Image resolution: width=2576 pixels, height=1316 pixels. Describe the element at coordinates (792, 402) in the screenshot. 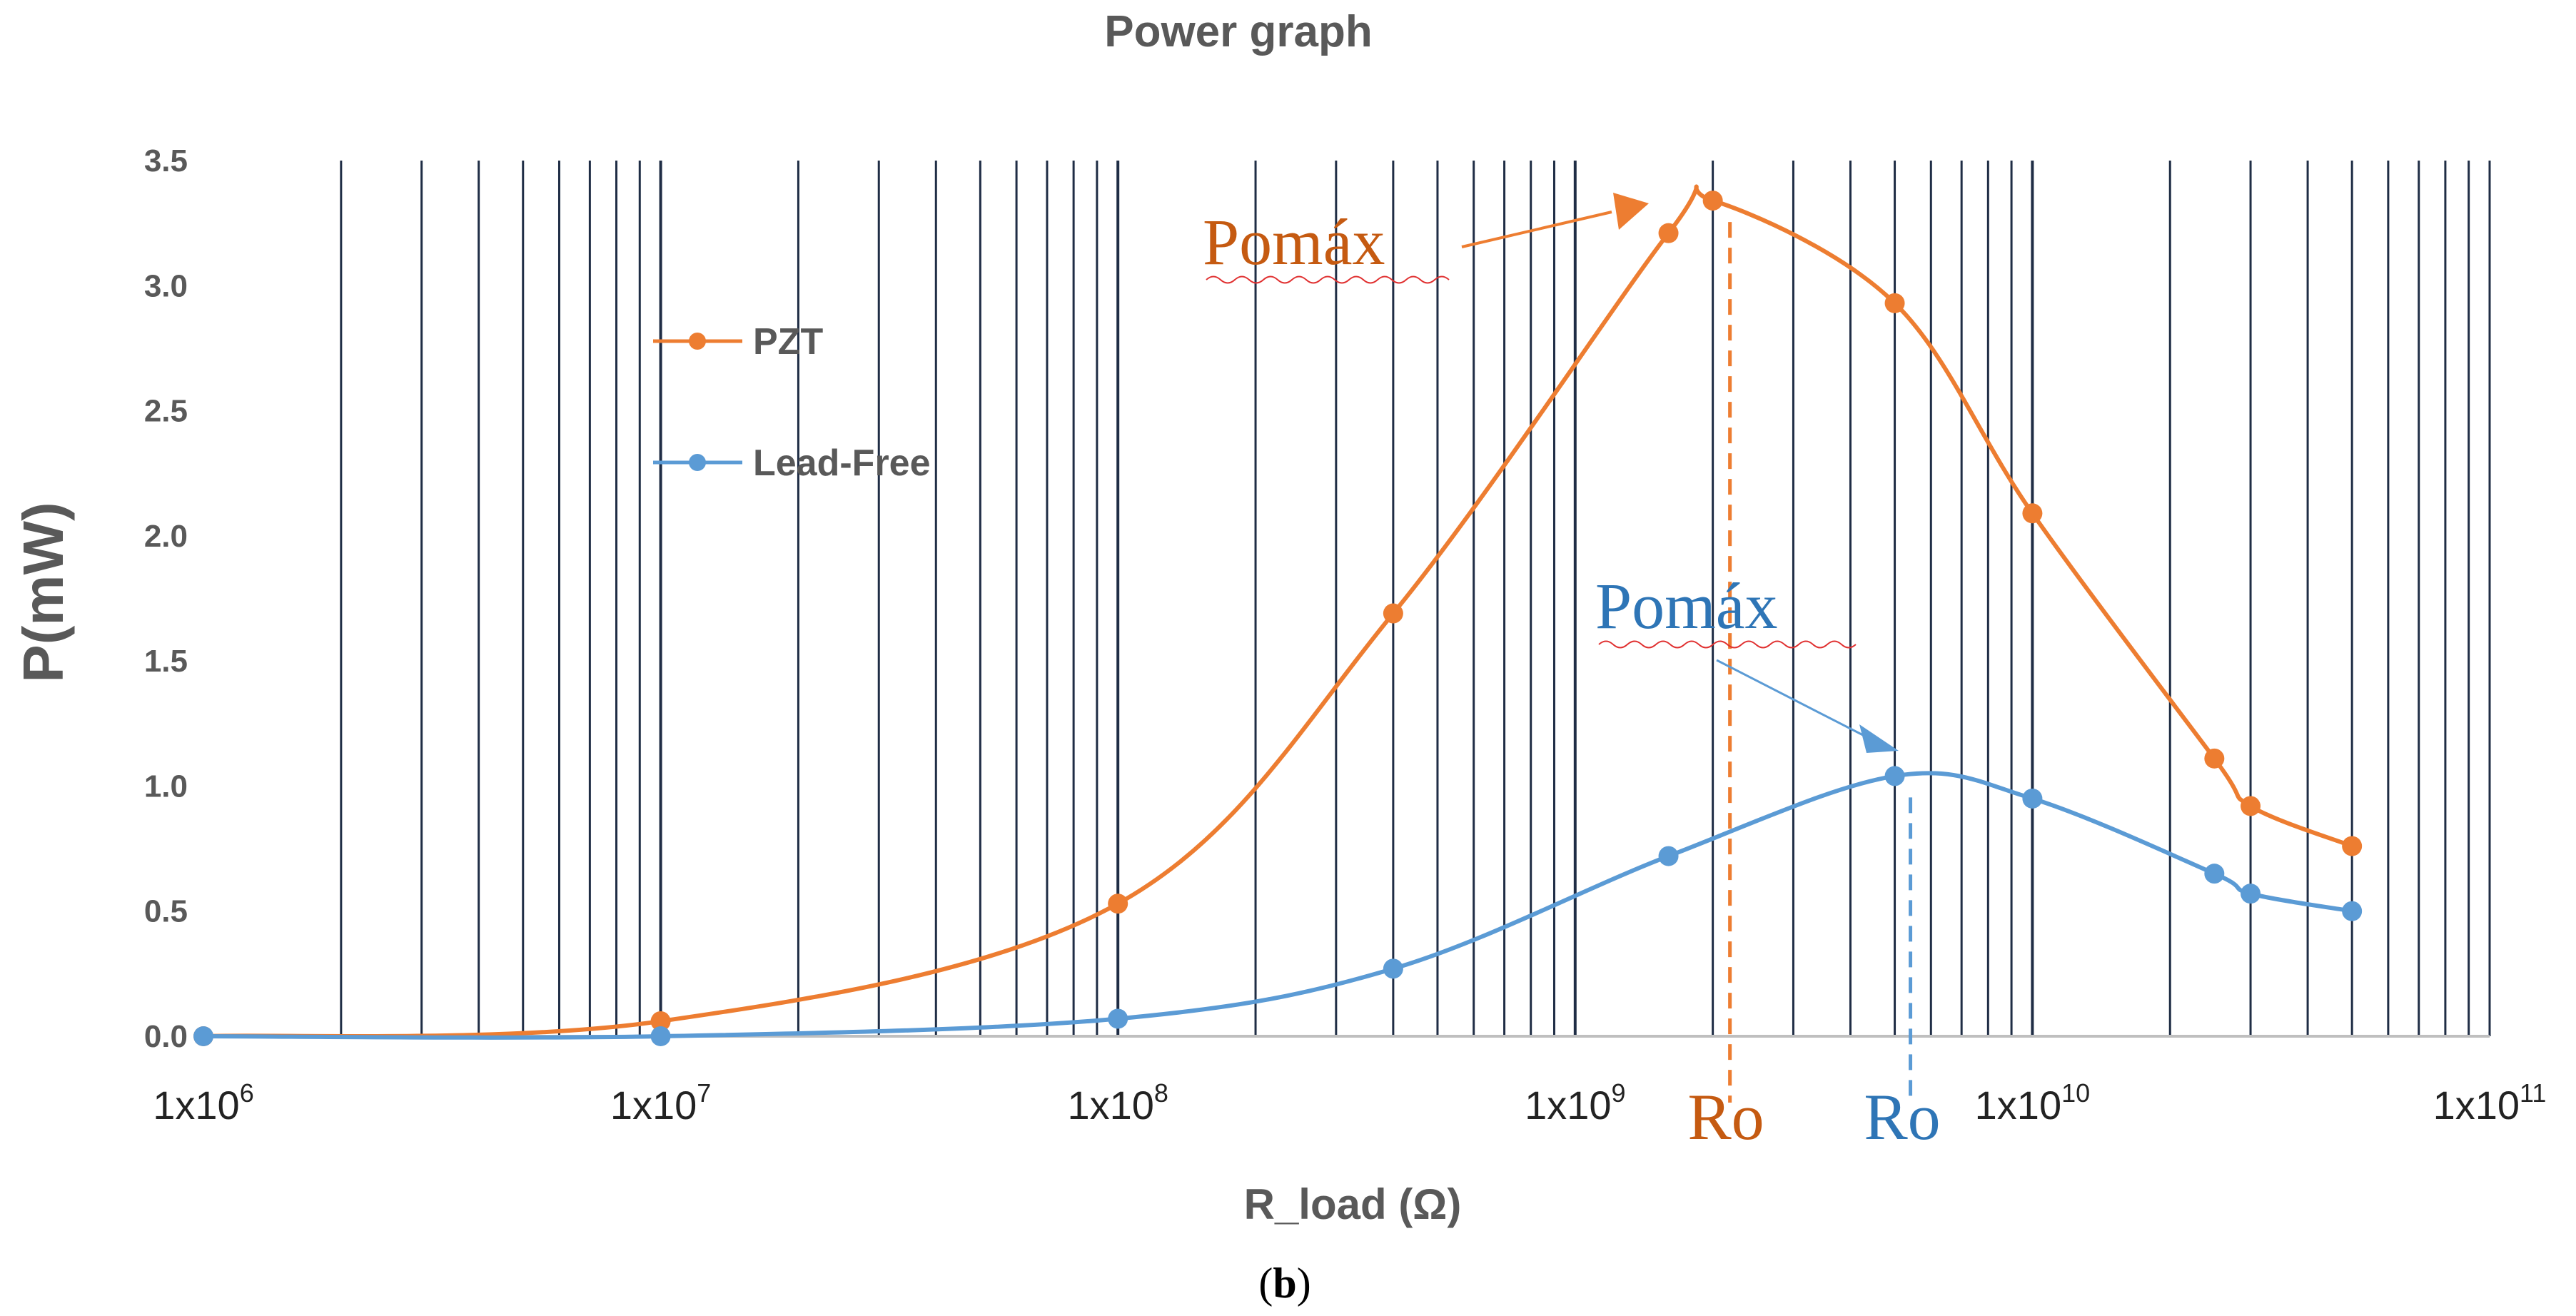

I see `legend: PZT Lead-Free` at that location.